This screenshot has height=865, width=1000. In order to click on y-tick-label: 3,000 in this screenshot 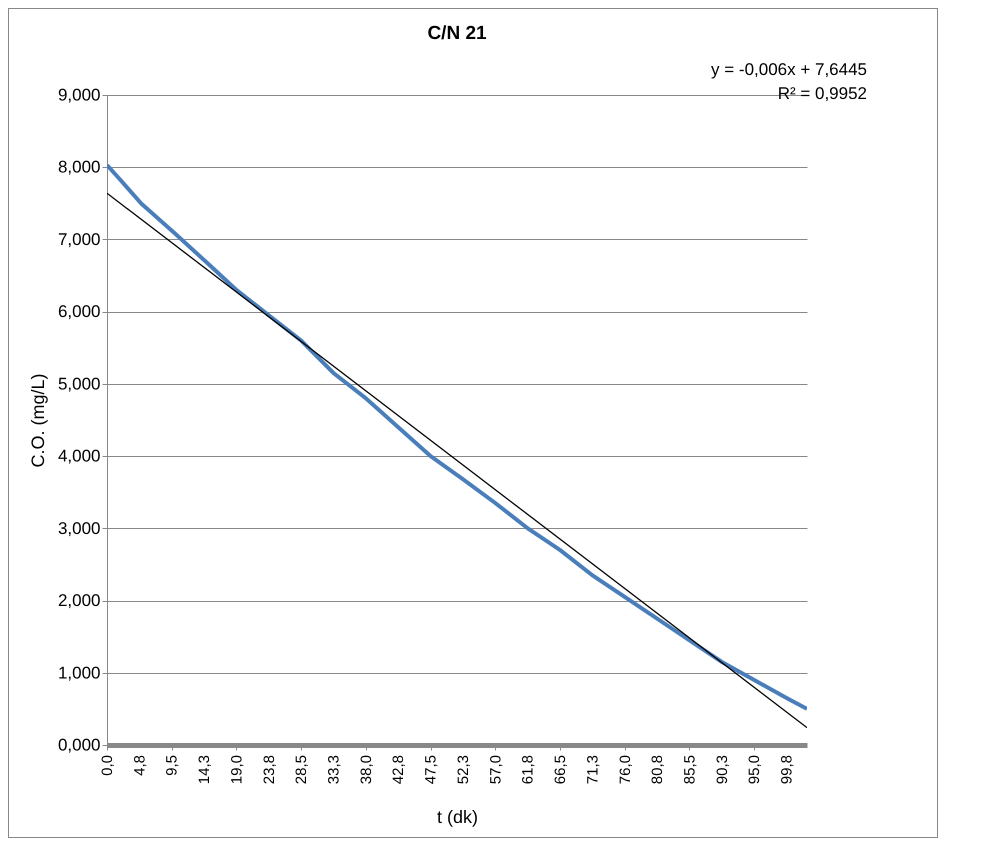, I will do `click(79, 528)`.